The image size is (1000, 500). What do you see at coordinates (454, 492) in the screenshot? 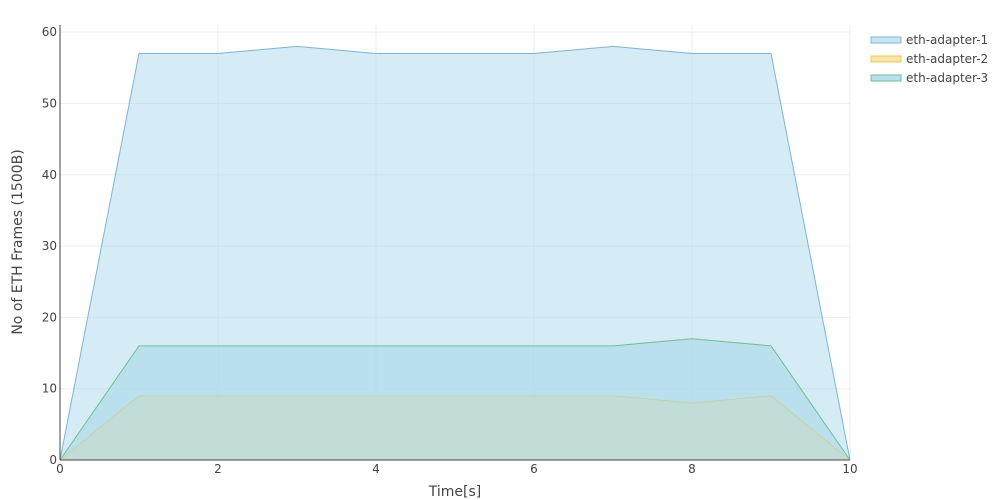
I see `x-axis-title: Time[s]` at bounding box center [454, 492].